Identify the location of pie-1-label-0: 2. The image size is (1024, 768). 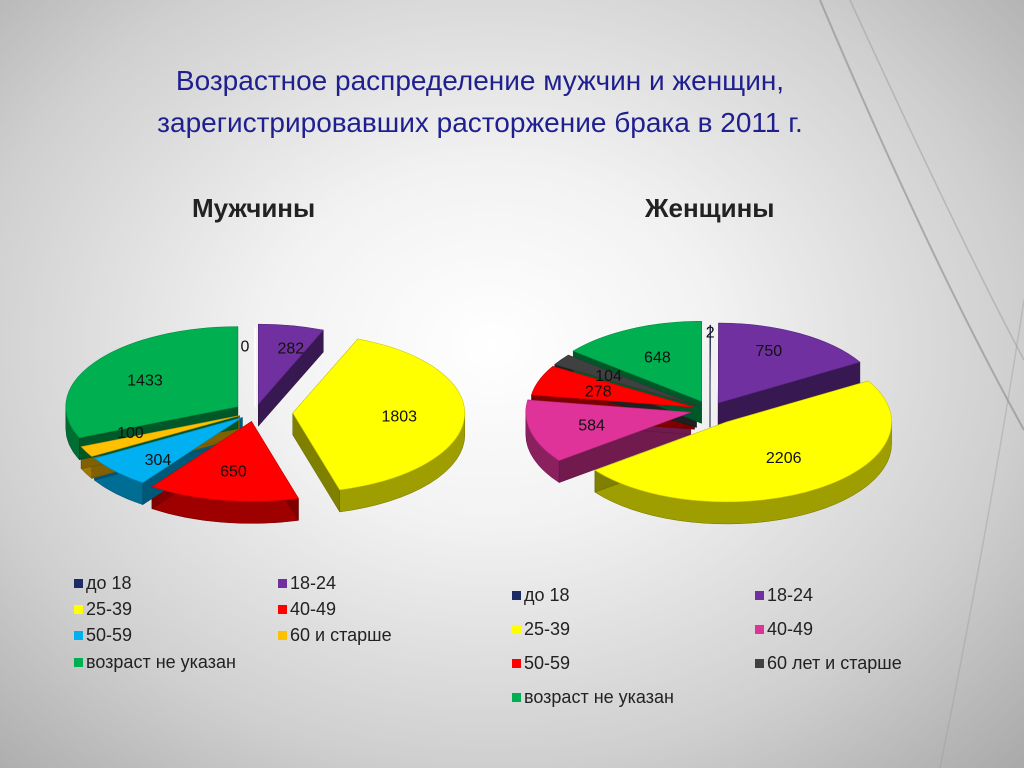
(710, 333).